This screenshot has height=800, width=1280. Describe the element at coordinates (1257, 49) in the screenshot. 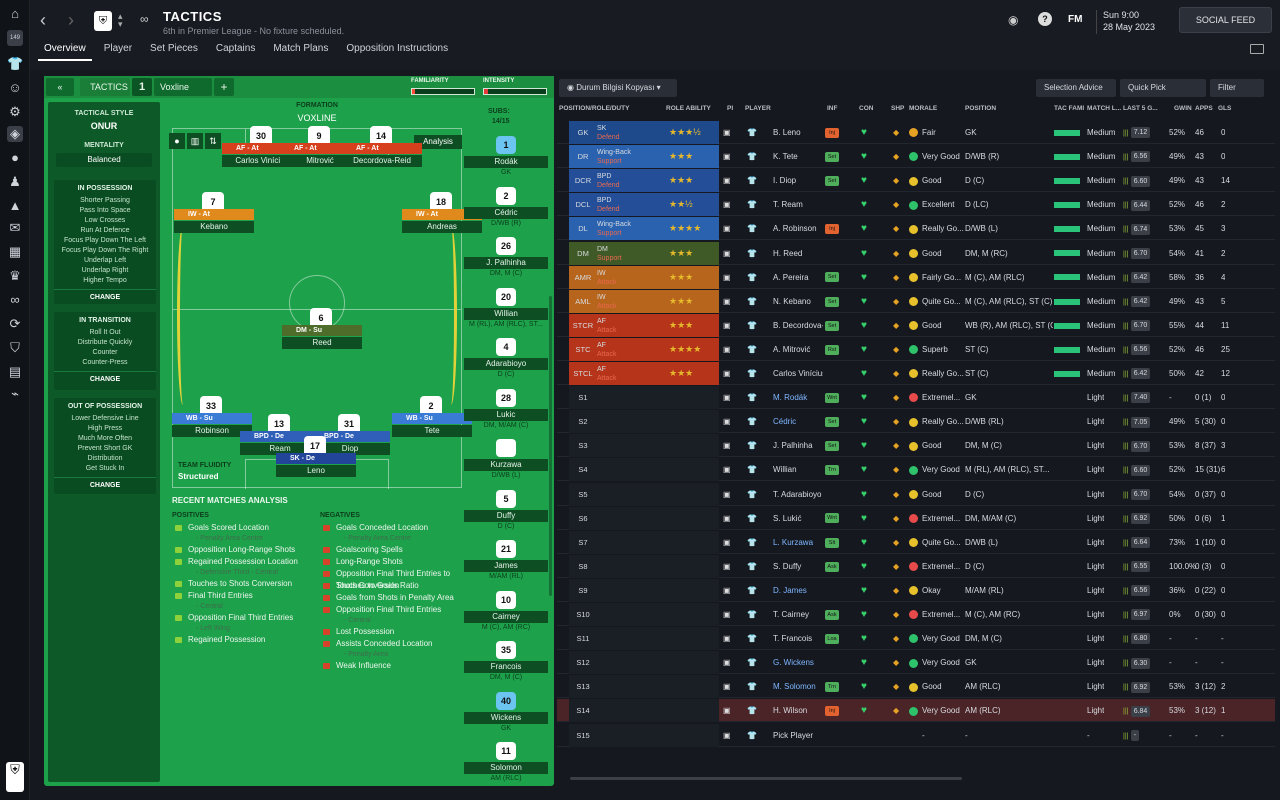

I see `screen-icon` at that location.